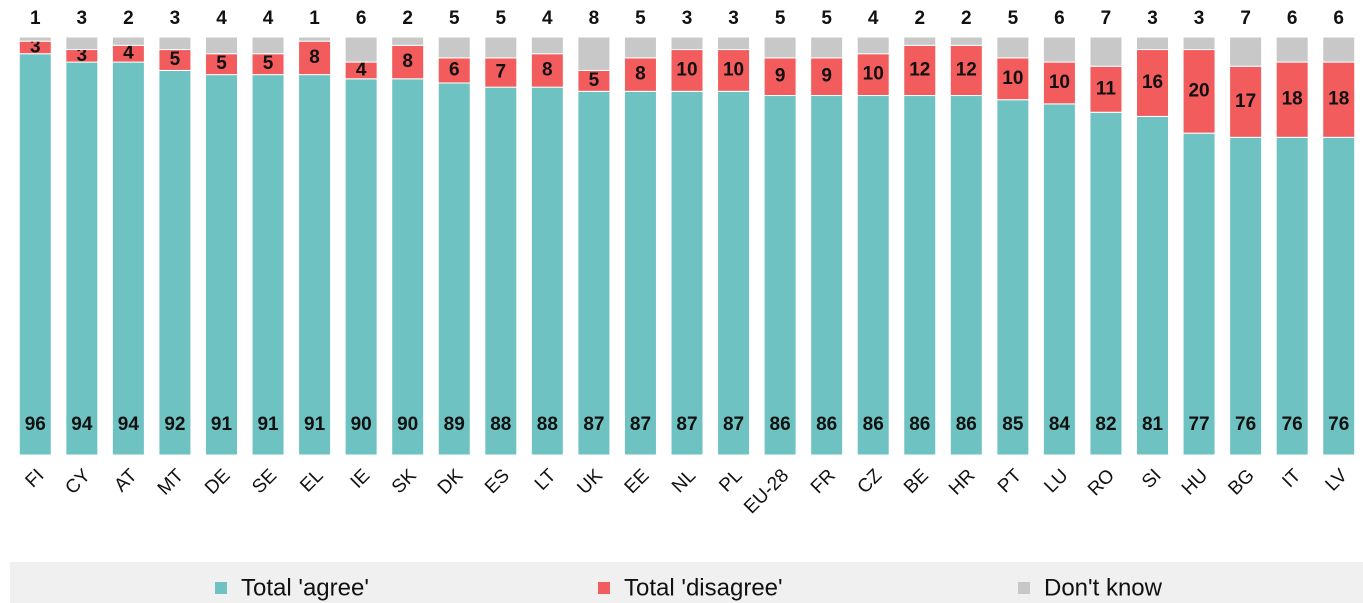  I want to click on data-label: 94, so click(129, 424).